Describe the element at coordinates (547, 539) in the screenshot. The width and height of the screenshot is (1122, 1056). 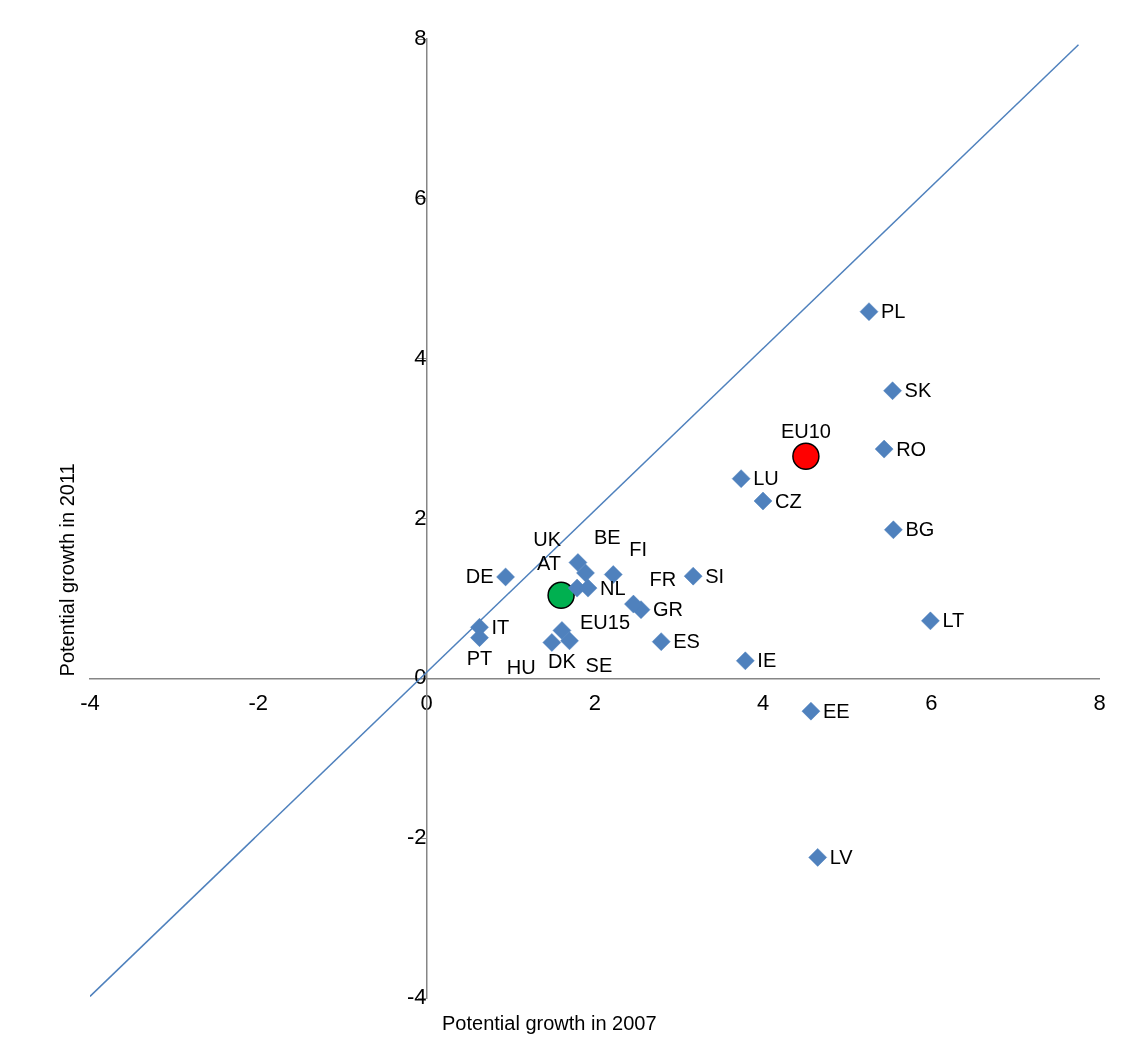
I see `annotation: UK` at that location.